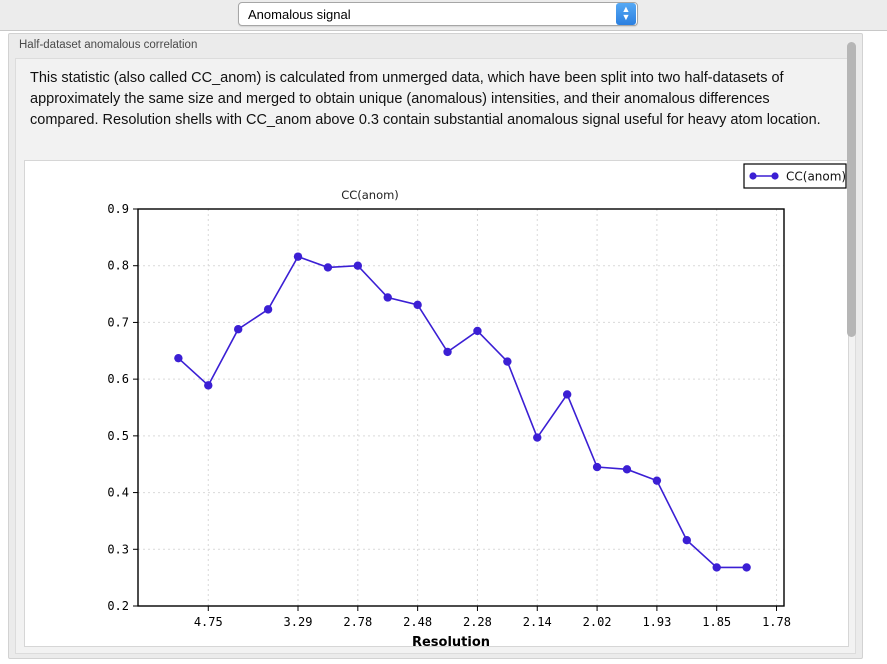 The image size is (887, 664). I want to click on x-axis-tick-label: 4.75, so click(208, 622).